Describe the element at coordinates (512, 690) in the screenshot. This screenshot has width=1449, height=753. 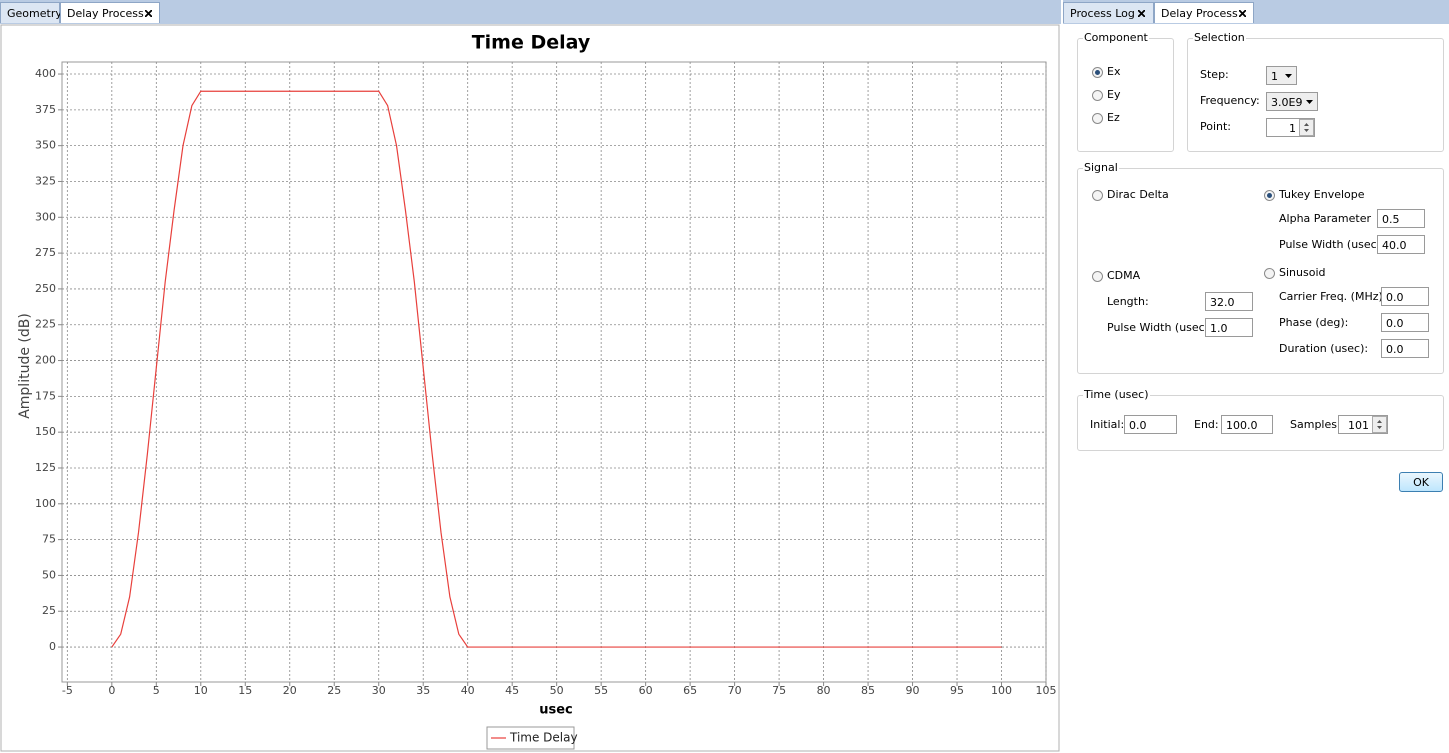
I see `x-tick-label: 45` at that location.